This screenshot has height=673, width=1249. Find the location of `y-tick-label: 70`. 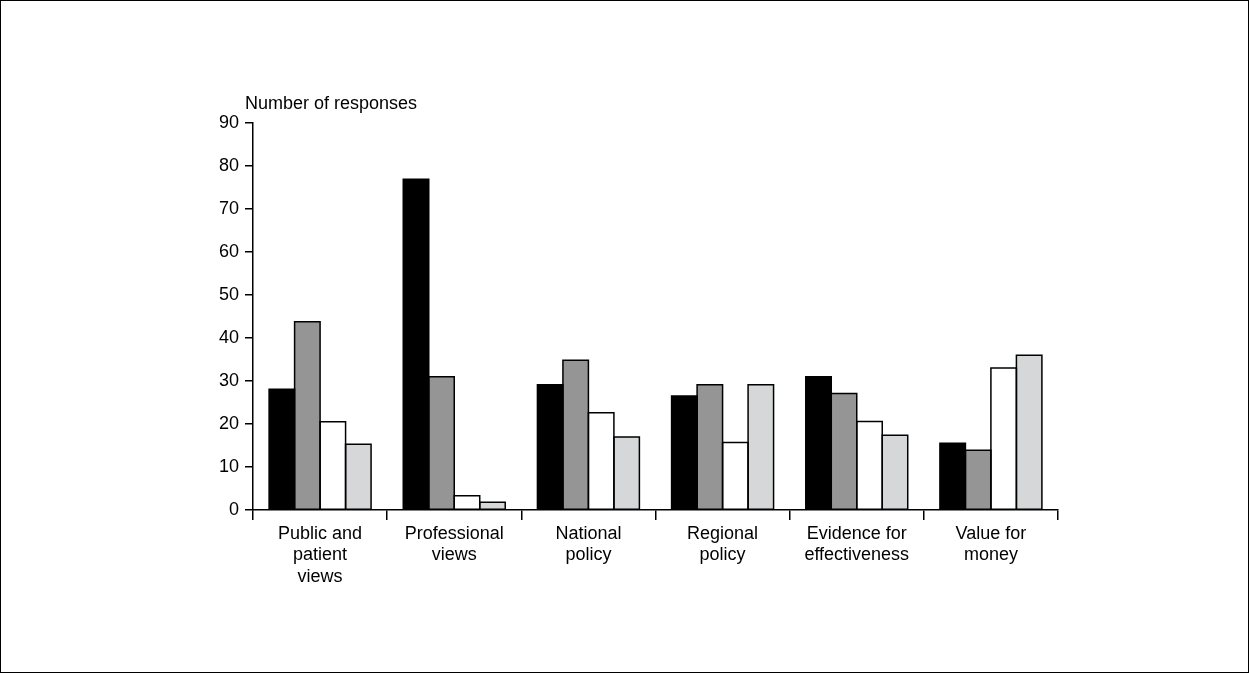

y-tick-label: 70 is located at coordinates (228, 207).